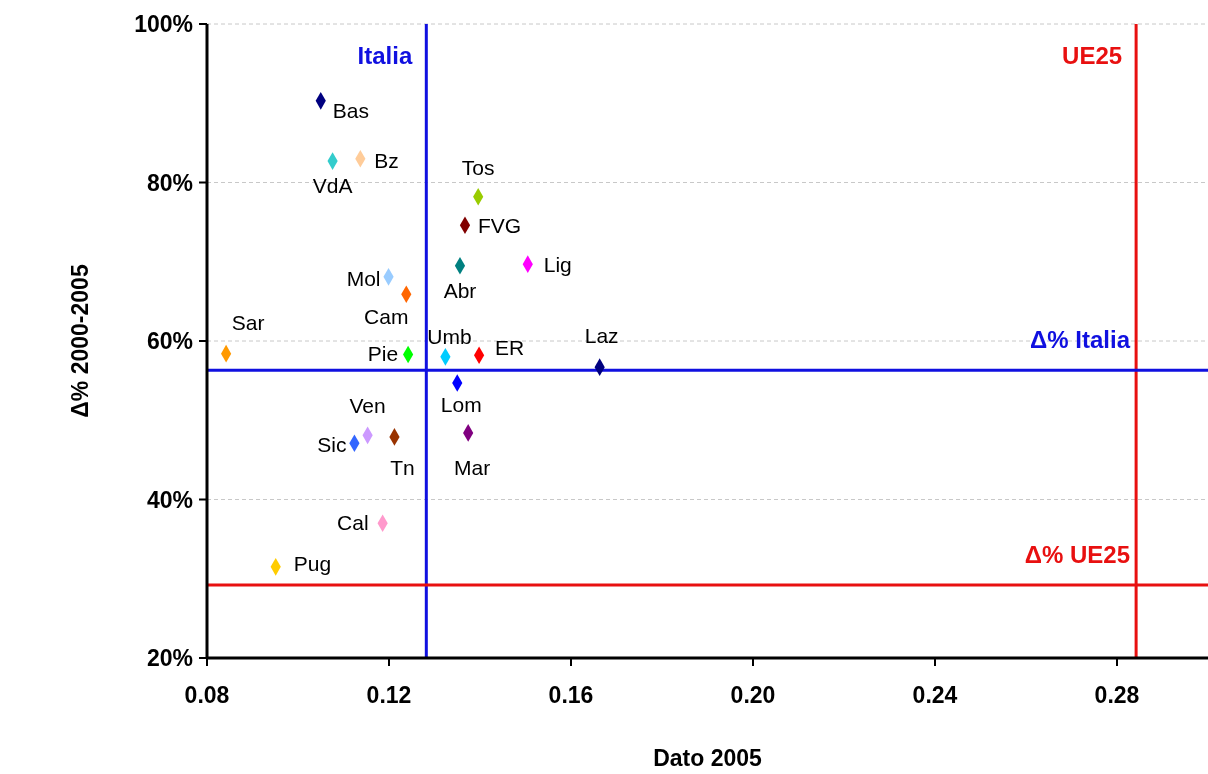 The width and height of the screenshot is (1208, 774). I want to click on series-label: Sar, so click(248, 322).